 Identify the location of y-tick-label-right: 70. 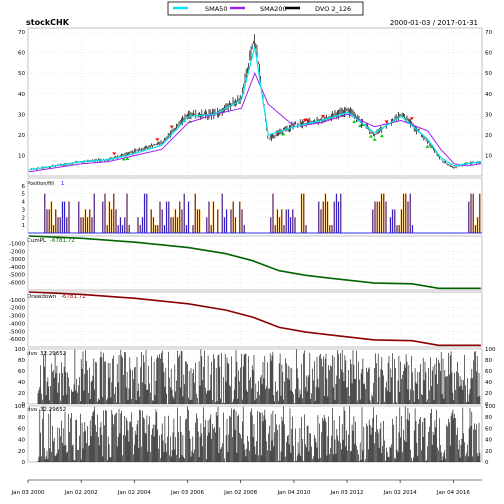
(488, 33).